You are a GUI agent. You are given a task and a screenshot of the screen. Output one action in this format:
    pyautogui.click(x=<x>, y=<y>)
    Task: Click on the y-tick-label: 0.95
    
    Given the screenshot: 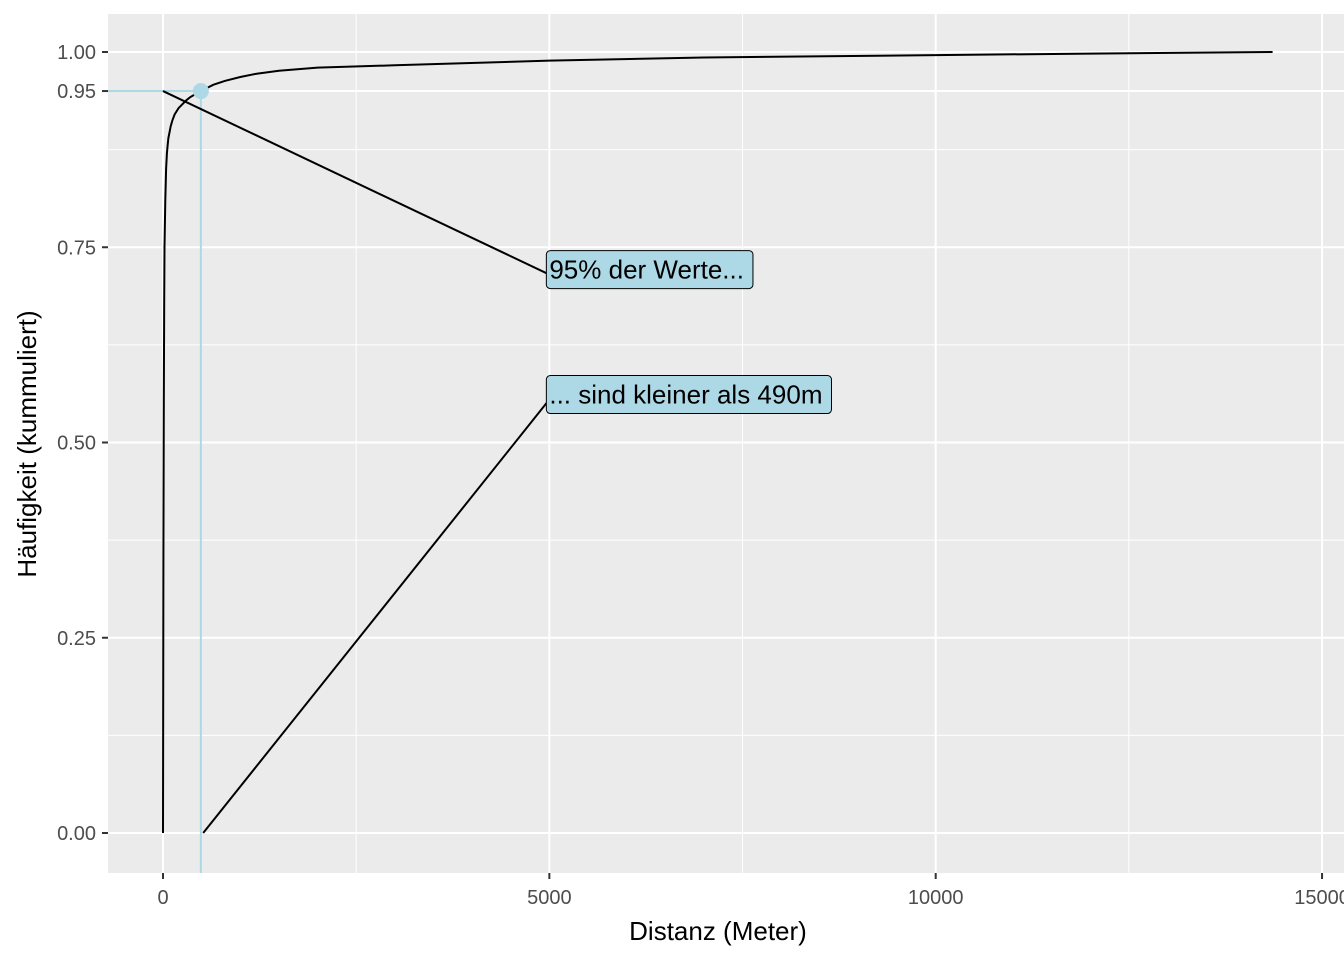 What is the action you would take?
    pyautogui.click(x=76, y=92)
    